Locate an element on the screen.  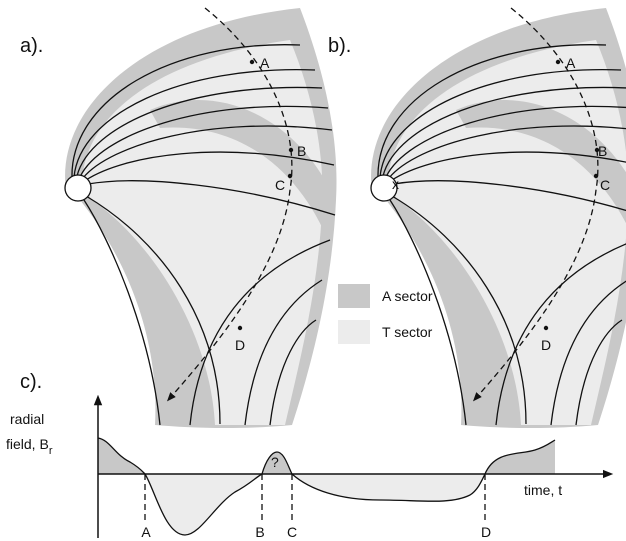
legend-label: A sector is located at coordinates (407, 296).